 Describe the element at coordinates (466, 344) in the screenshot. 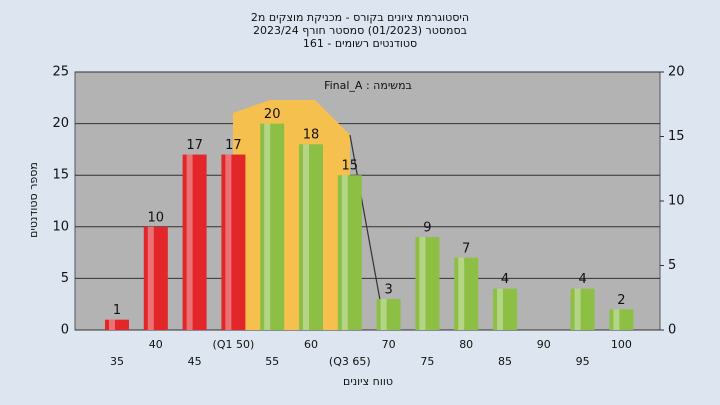

I see `x-tick-label: 80` at that location.